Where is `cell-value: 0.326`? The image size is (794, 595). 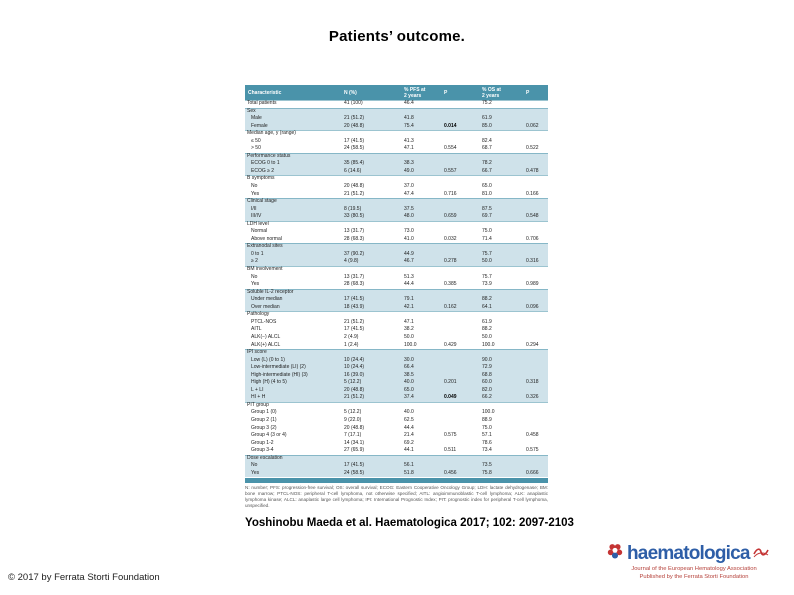 cell-value: 0.326 is located at coordinates (532, 397).